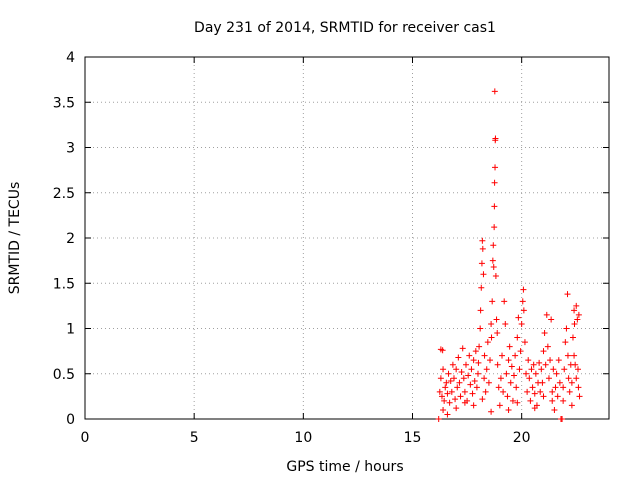 Image resolution: width=640 pixels, height=480 pixels. I want to click on x-tick-label: 0, so click(85, 438).